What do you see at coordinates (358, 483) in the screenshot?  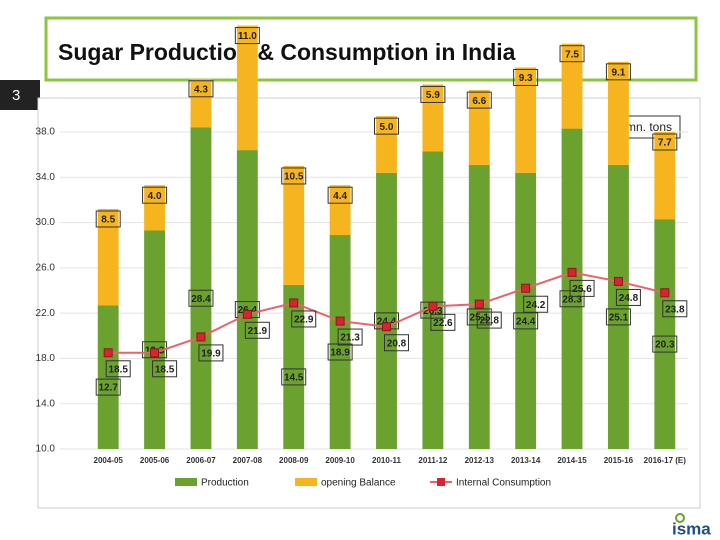 I see `legend-label: opening Balance` at bounding box center [358, 483].